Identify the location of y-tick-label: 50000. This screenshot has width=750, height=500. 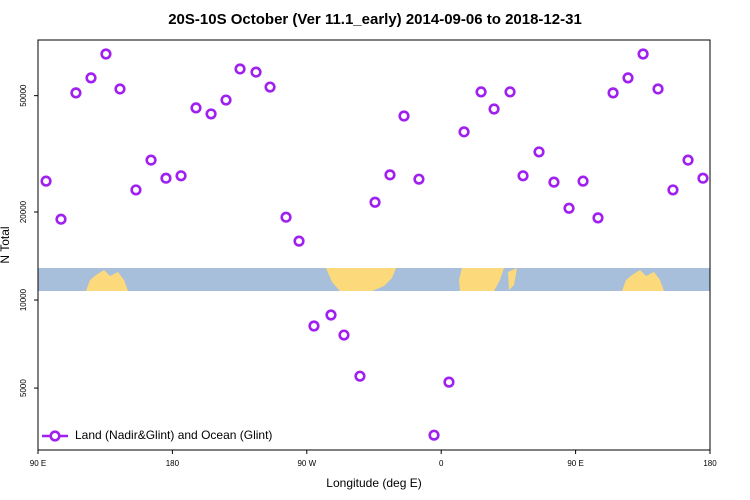
(23, 95).